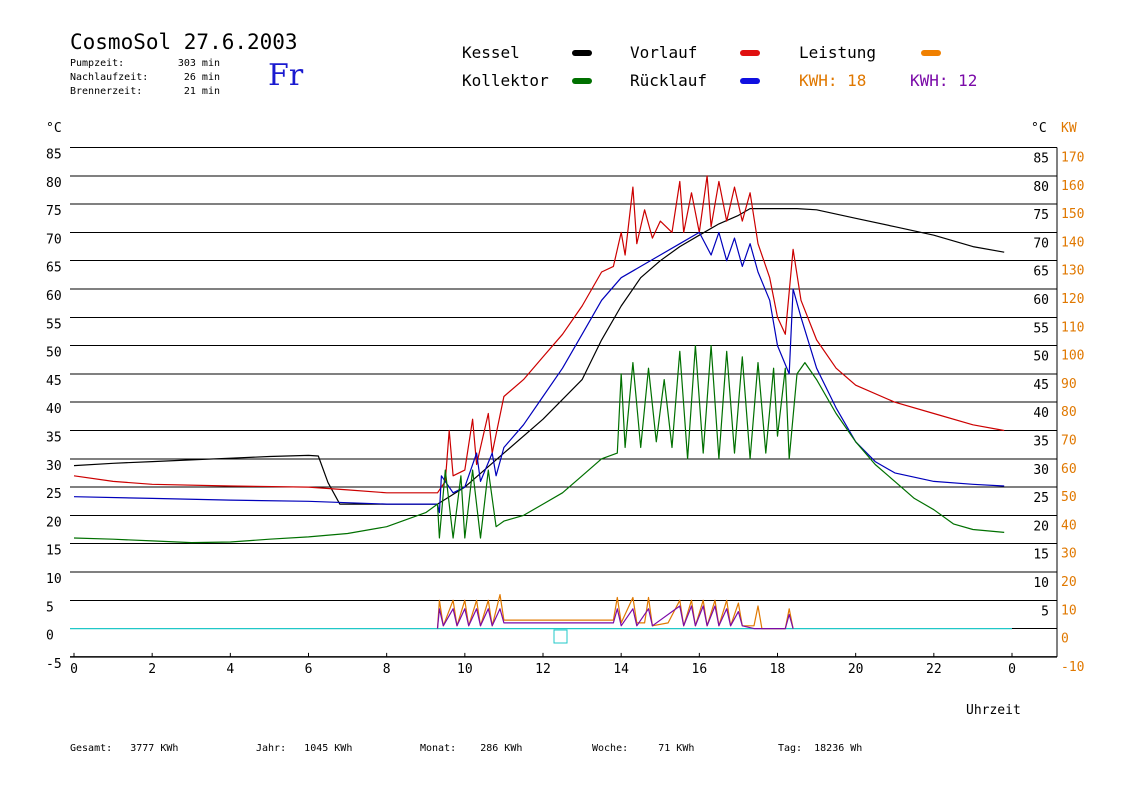 This screenshot has height=812, width=1148. I want to click on y-tick-right-kw: 100, so click(1072, 356).